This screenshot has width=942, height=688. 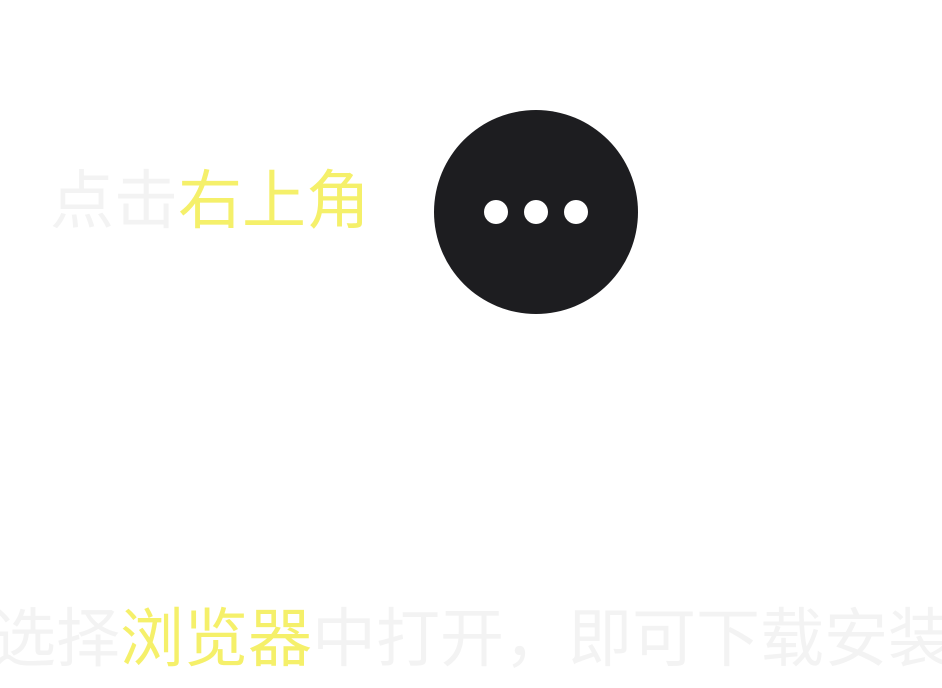 I want to click on instruction-prefix-text: 点击, so click(x=114, y=202).